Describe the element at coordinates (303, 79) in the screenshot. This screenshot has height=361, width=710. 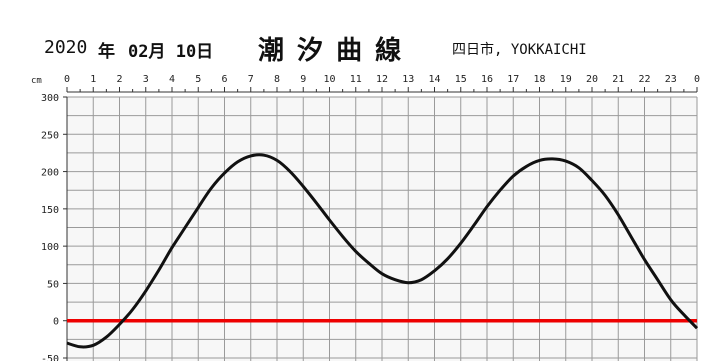
I see `x-tick-label: 9` at that location.